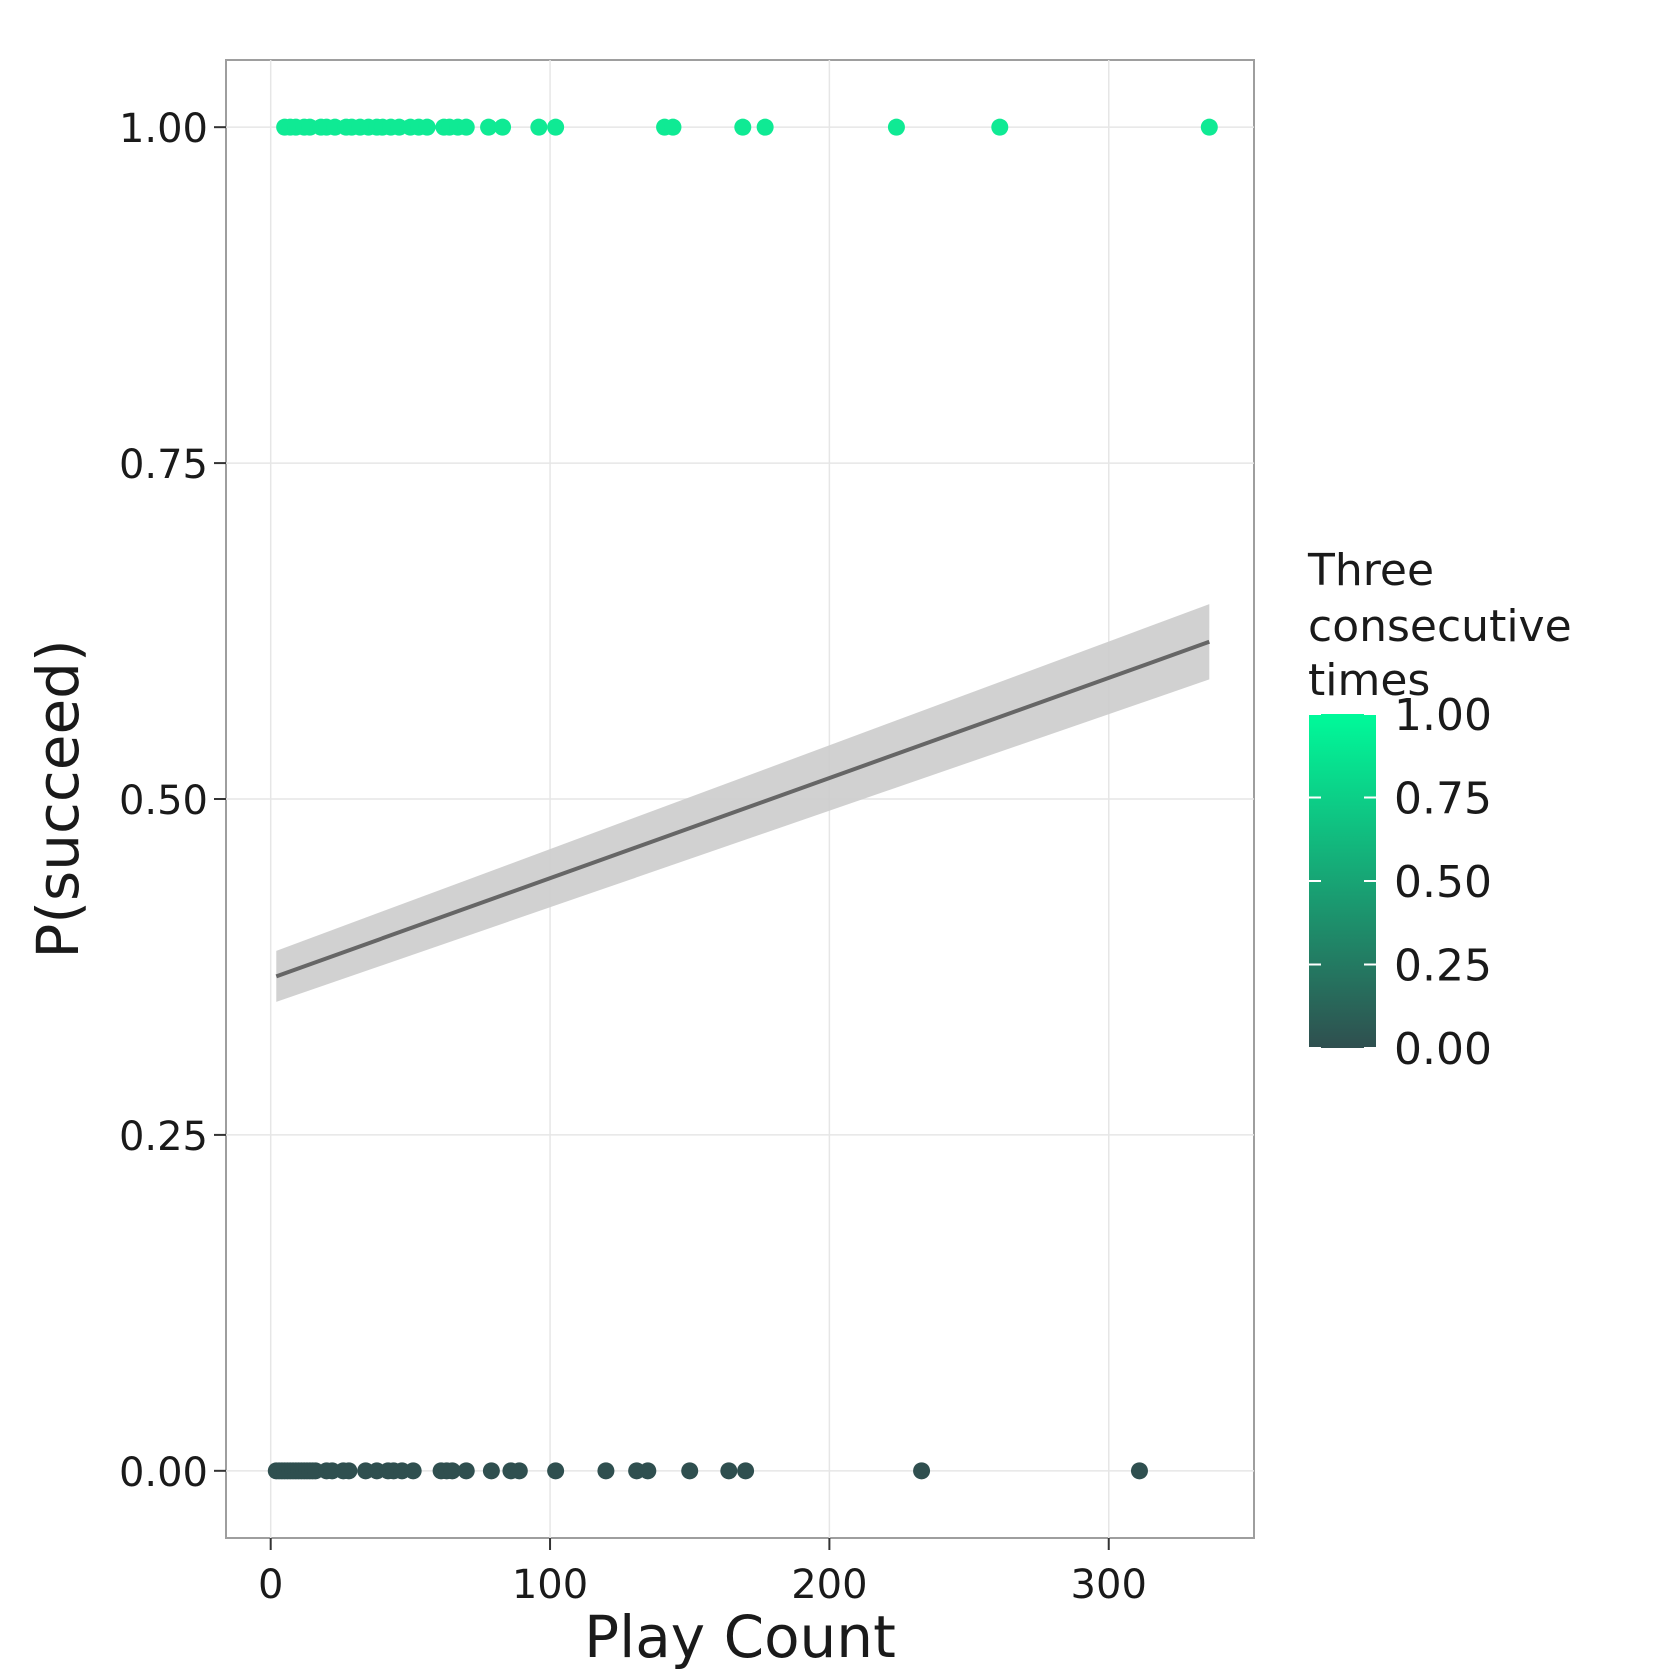  Describe the element at coordinates (1443, 715) in the screenshot. I see `colorbar-label: 1.00` at that location.